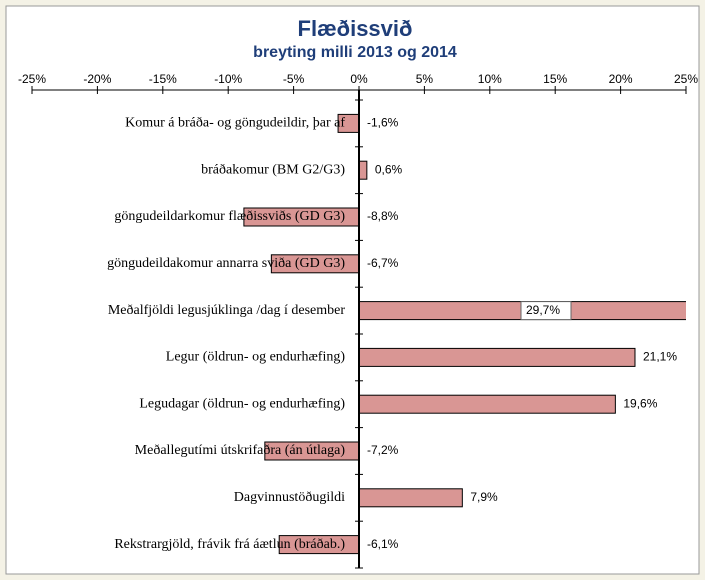 This screenshot has width=705, height=580. Describe the element at coordinates (228, 79) in the screenshot. I see `x-tick-label: -10%` at that location.